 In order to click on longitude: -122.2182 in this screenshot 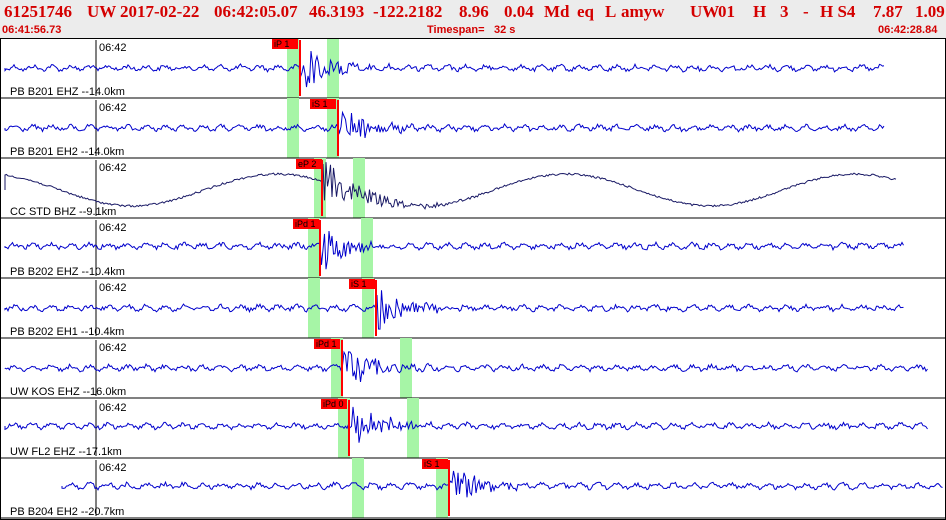, I will do `click(408, 11)`.